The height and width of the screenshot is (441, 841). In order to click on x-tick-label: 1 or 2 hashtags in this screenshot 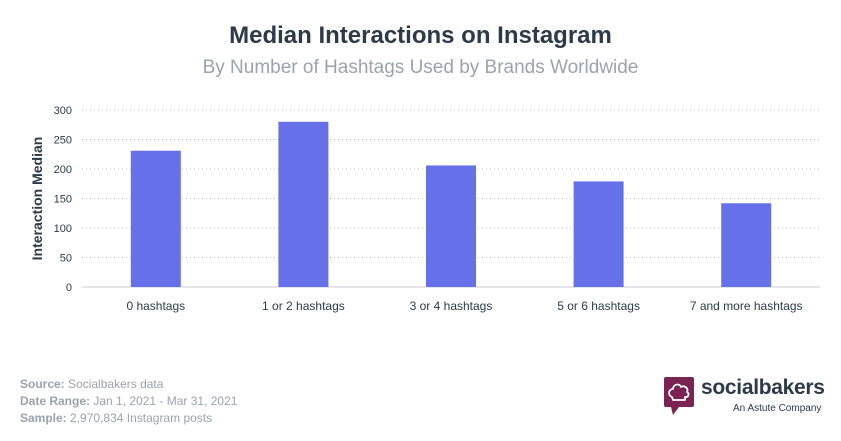, I will do `click(303, 306)`.